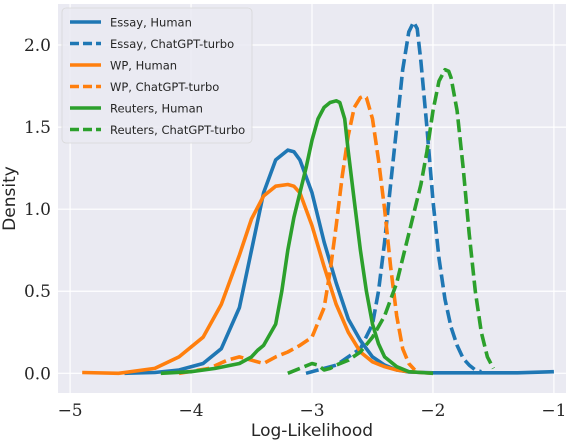  I want to click on legend-label: Reuters, ChatGPT-turbo, so click(177, 130).